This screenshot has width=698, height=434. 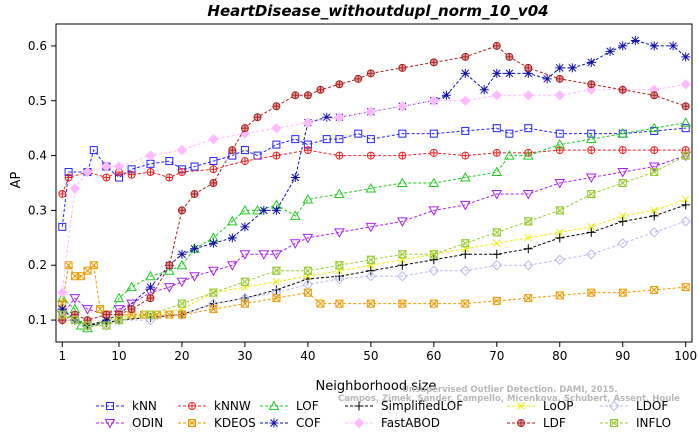 What do you see at coordinates (37, 156) in the screenshot?
I see `y-tick-label: 0.4` at bounding box center [37, 156].